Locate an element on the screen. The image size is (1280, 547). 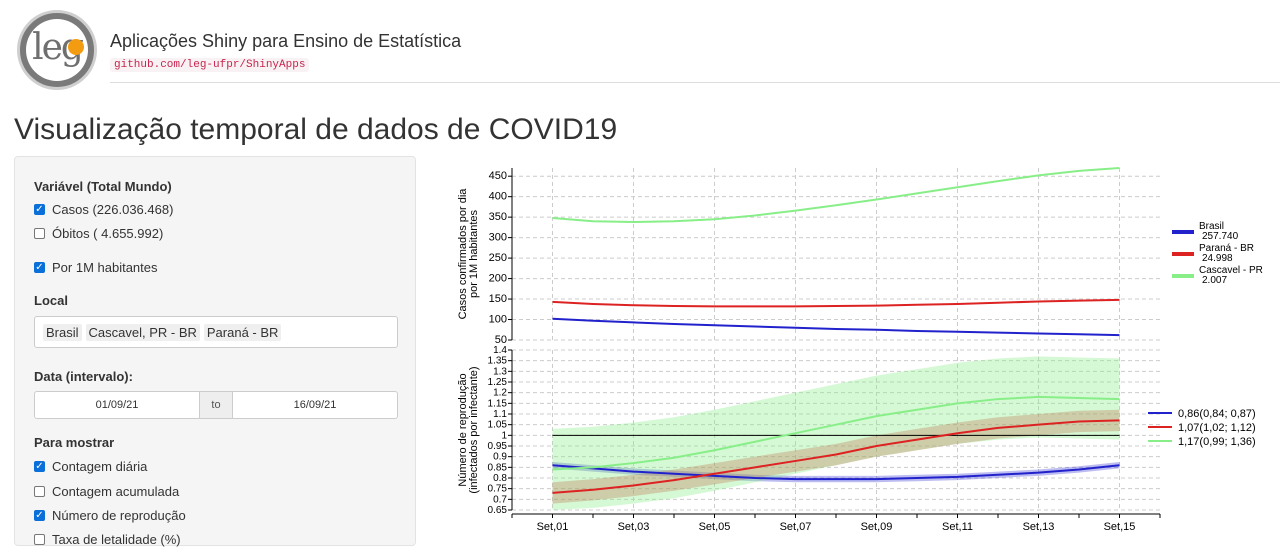
lethality-checkbox: Taxa de letalidade (%) is located at coordinates (107, 539).